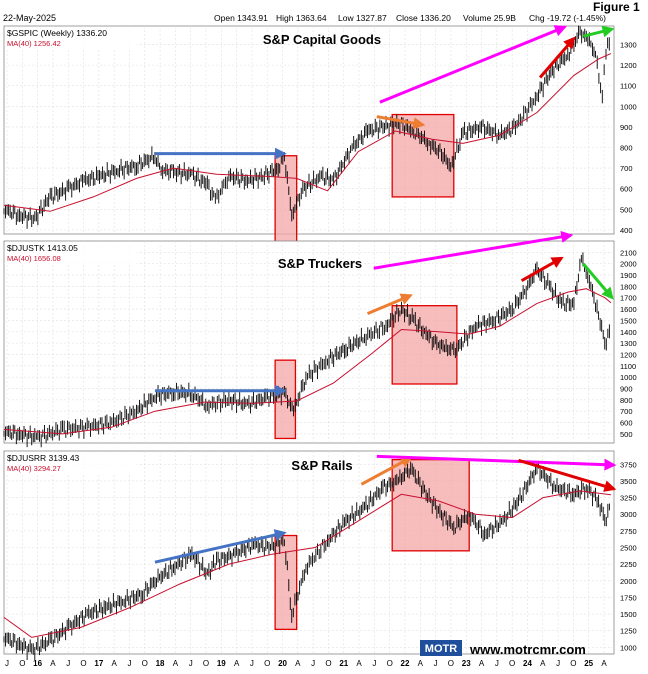 This screenshot has height=674, width=648. Describe the element at coordinates (489, 18) in the screenshot. I see `volume-value: Volume 25.9B` at that location.